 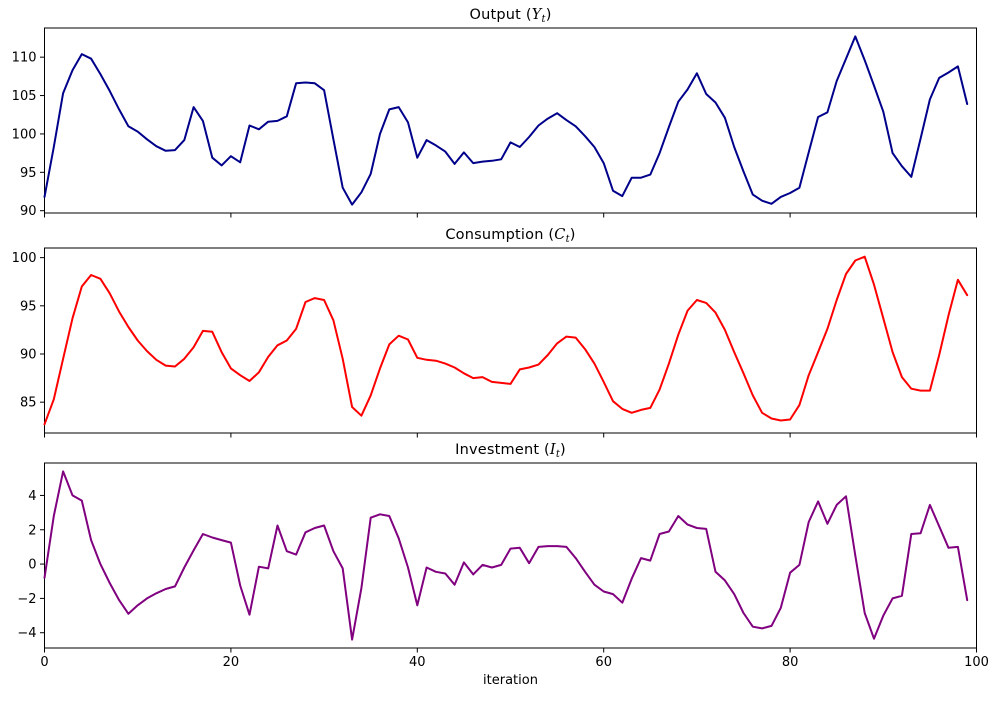 I want to click on y-tick-label: 0, so click(x=32, y=565).